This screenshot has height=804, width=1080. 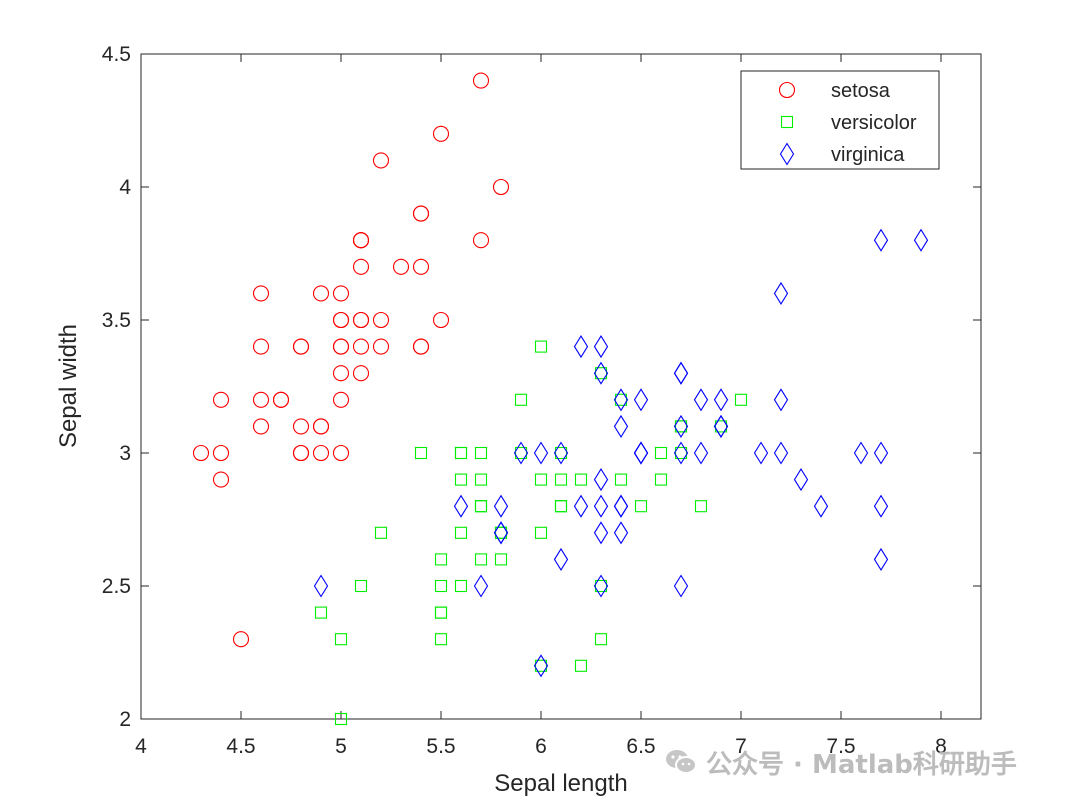 I want to click on x-tick-label: 5, so click(x=341, y=746).